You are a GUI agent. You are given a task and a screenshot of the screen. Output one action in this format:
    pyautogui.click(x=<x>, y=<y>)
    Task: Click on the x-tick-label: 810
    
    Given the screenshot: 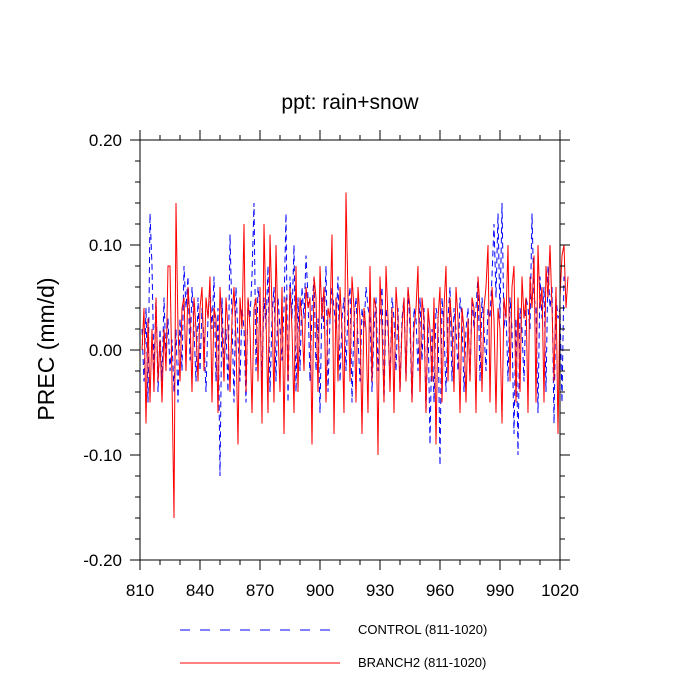 What is the action you would take?
    pyautogui.click(x=140, y=590)
    